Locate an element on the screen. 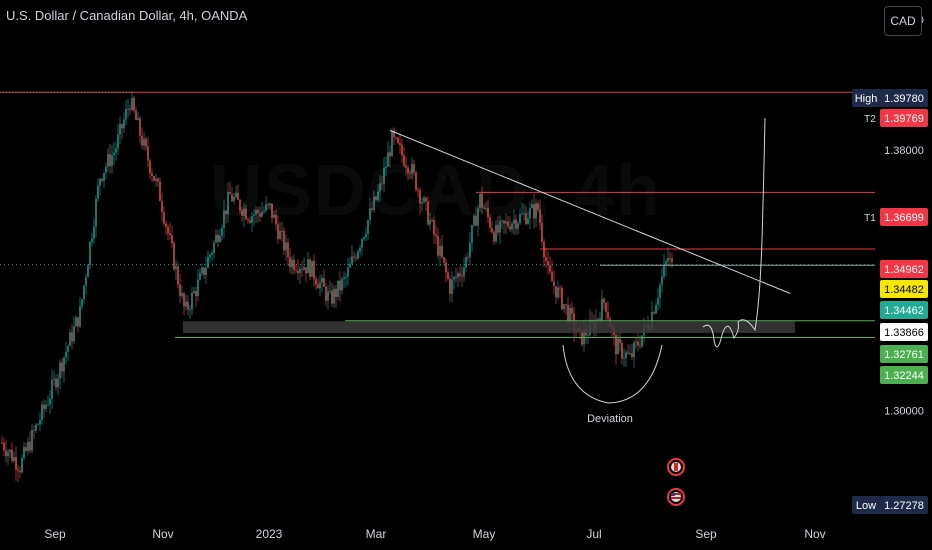  descending-trendline is located at coordinates (590, 211).